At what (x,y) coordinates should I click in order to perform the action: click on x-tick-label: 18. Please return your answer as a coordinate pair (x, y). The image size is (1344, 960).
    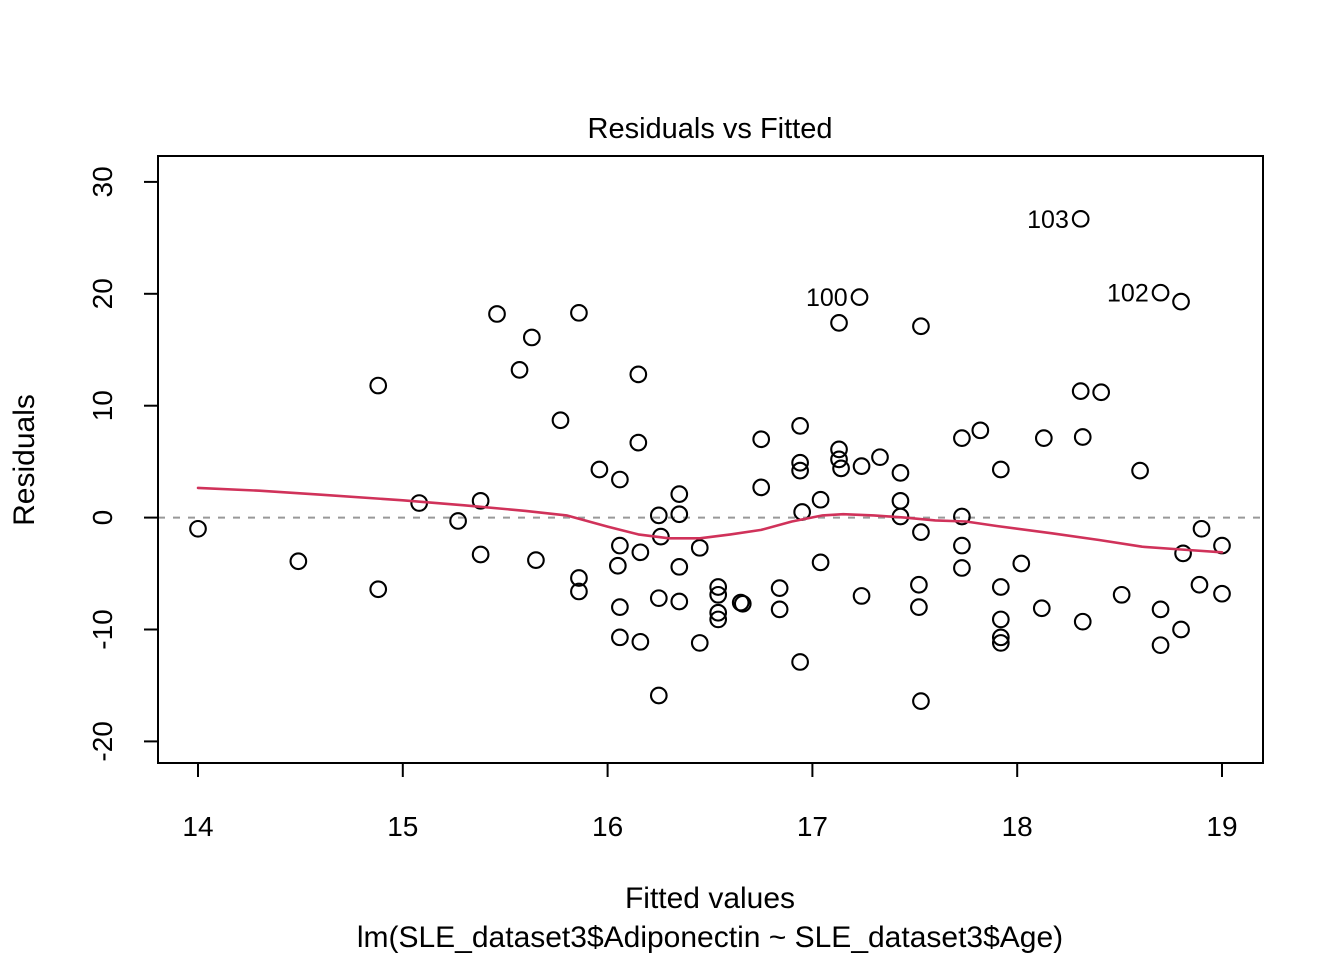
    Looking at the image, I should click on (1017, 826).